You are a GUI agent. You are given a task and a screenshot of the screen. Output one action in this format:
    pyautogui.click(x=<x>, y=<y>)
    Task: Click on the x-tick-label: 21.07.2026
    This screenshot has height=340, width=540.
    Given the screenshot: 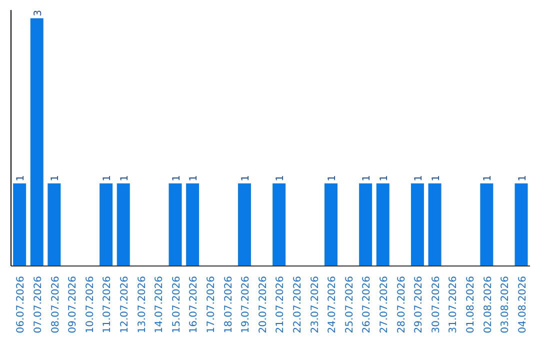 What is the action you would take?
    pyautogui.click(x=280, y=305)
    